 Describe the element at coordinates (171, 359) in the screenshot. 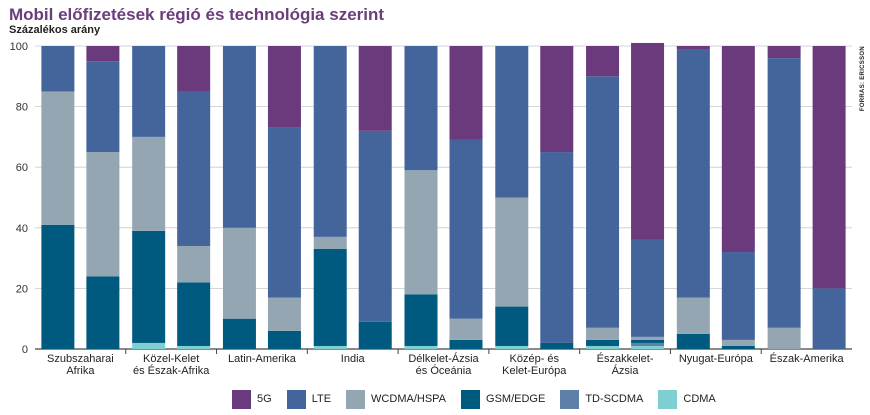

I see `x-tick-label: Közel-Kelet` at that location.